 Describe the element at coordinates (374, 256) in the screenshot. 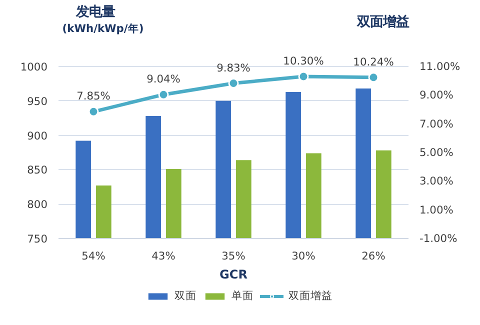

I see `x-tick-label: 26%` at that location.